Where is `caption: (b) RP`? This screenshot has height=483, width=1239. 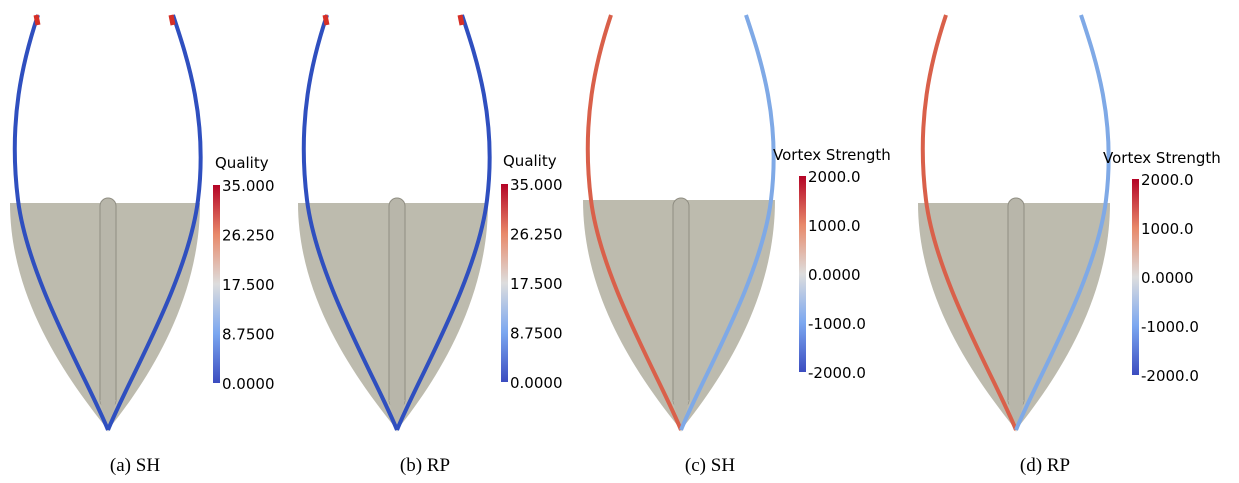
caption: (b) RP is located at coordinates (425, 465).